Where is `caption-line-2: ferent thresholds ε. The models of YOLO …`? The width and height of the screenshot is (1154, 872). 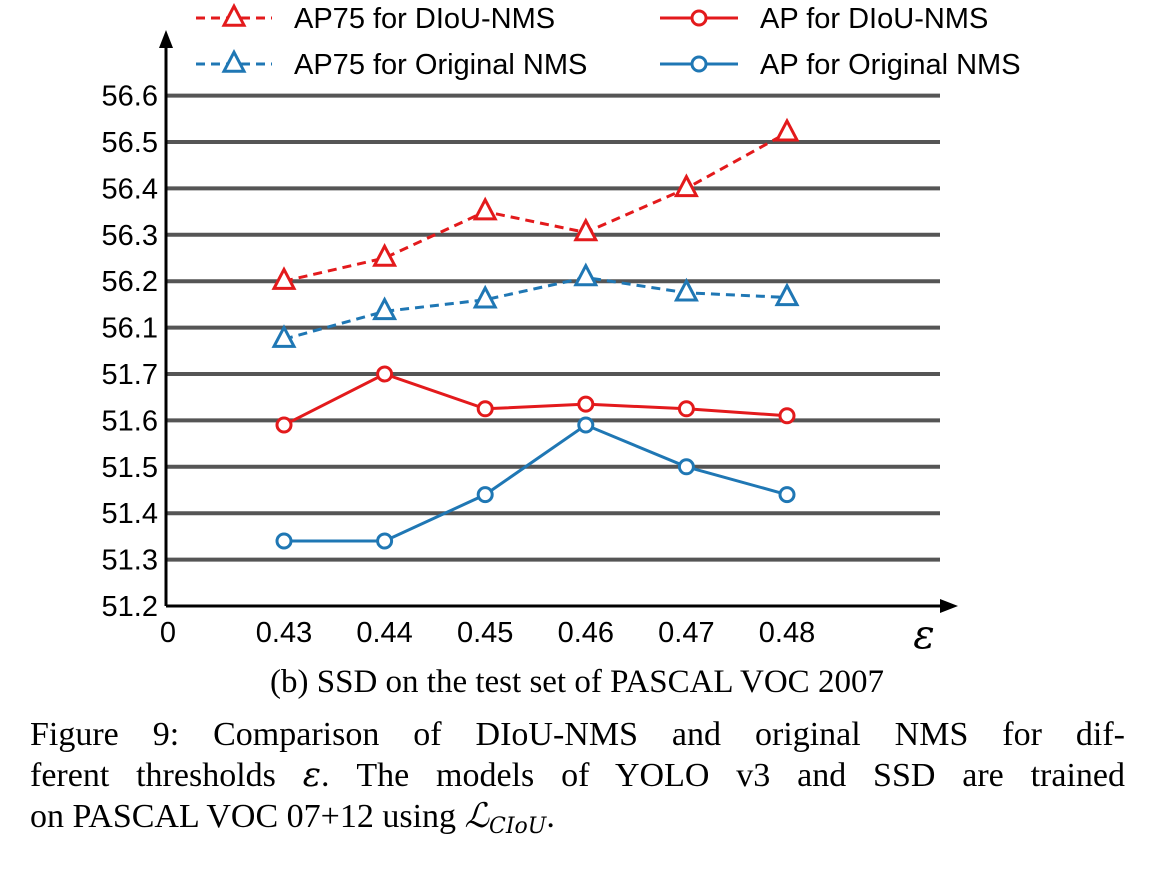 caption-line-2: ferent thresholds ε. The models of YOLO … is located at coordinates (577, 775).